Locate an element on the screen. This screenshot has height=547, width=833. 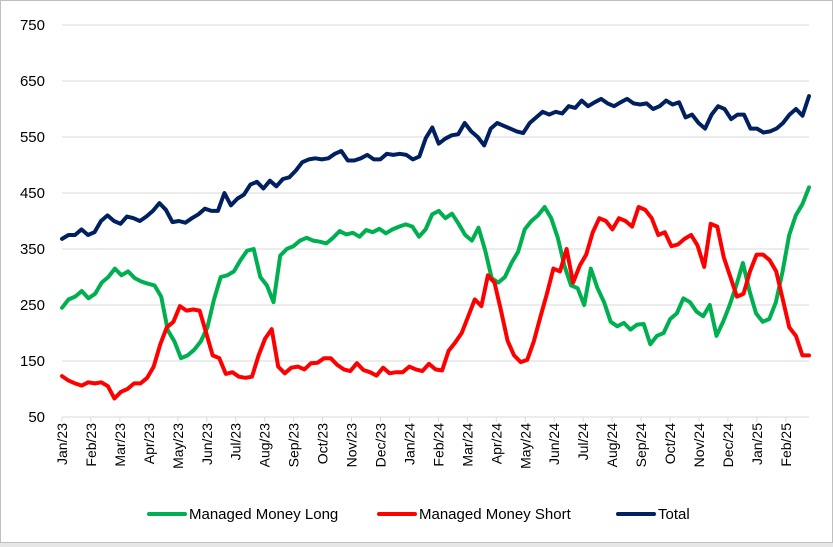
x-tick-label: Mar/24 is located at coordinates (467, 445).